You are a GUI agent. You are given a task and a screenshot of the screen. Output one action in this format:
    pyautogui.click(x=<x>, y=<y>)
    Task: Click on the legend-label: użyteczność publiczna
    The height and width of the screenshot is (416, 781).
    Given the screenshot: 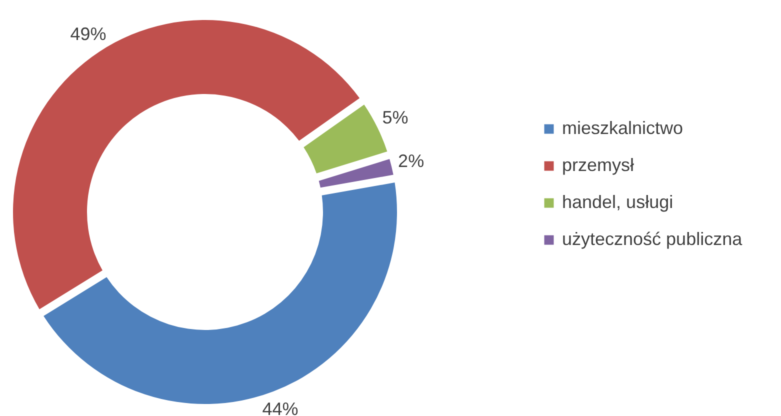 What is the action you would take?
    pyautogui.click(x=653, y=239)
    